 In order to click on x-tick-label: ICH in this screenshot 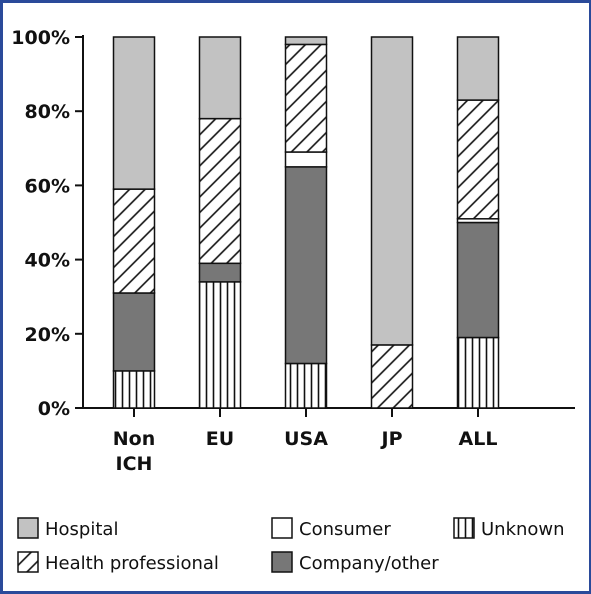, I will do `click(134, 464)`.